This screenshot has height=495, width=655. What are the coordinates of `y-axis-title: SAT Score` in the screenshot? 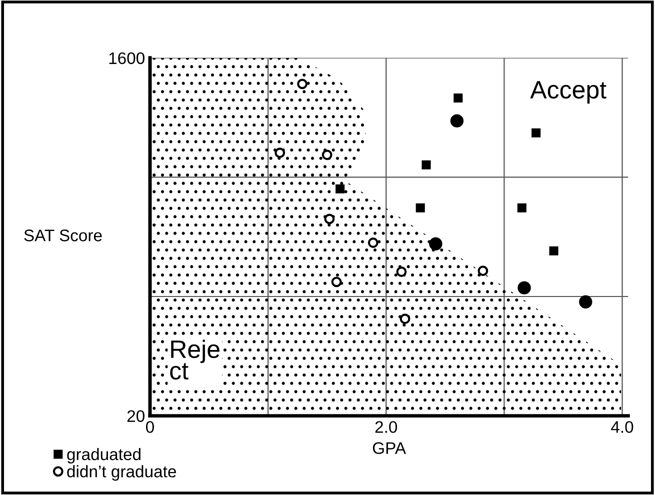 It's located at (63, 236).